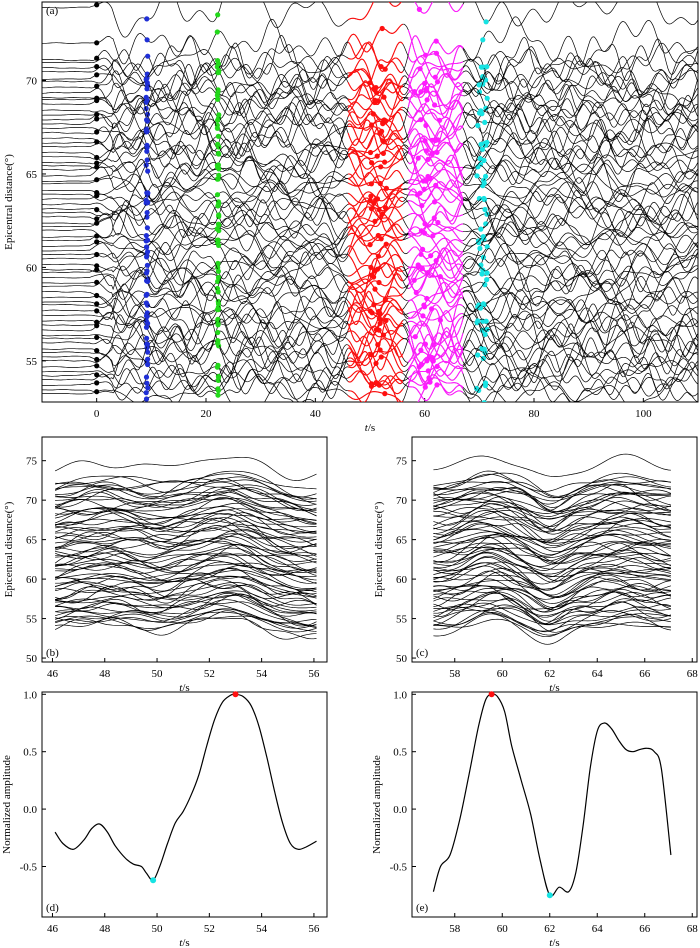 Image resolution: width=700 pixels, height=948 pixels. What do you see at coordinates (554, 688) in the screenshot?
I see `x-axis-label-c: t/s` at bounding box center [554, 688].